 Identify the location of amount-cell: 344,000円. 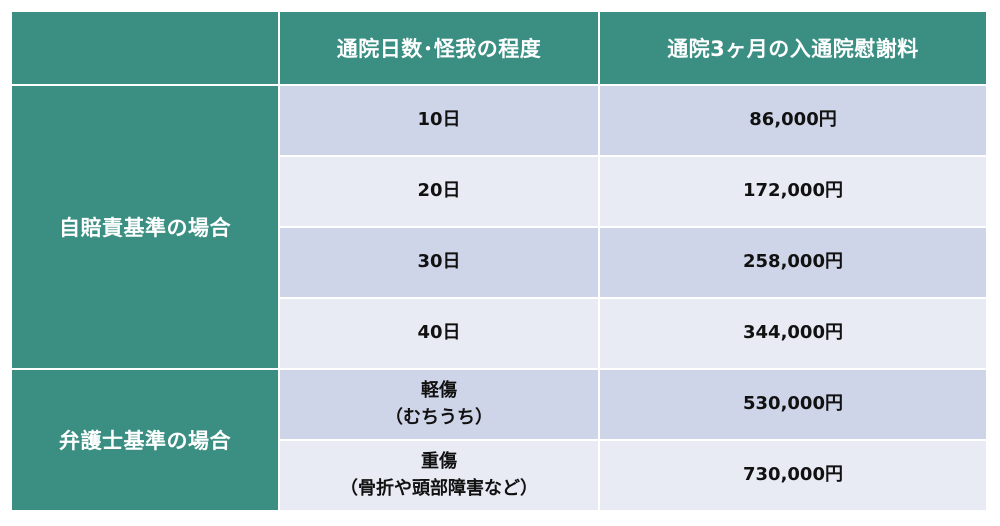
(793, 333).